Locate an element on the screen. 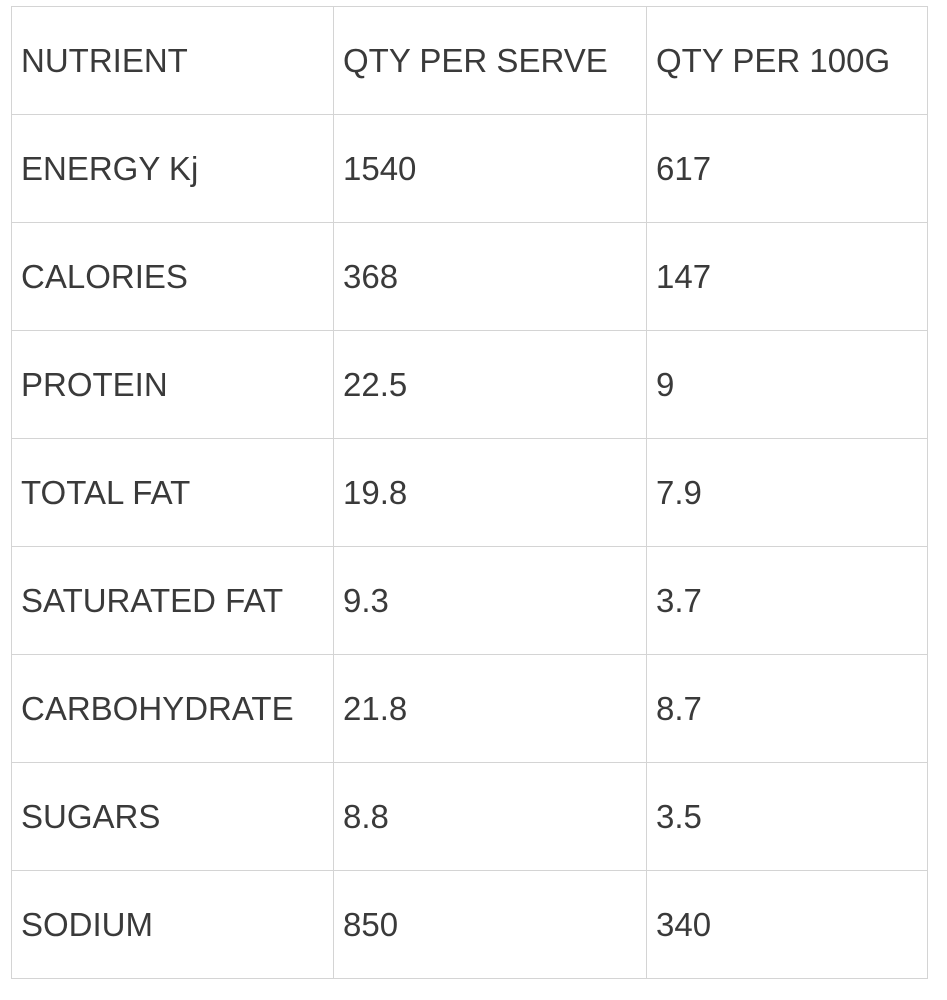  qty-per-serve-cell: 1540 is located at coordinates (490, 168).